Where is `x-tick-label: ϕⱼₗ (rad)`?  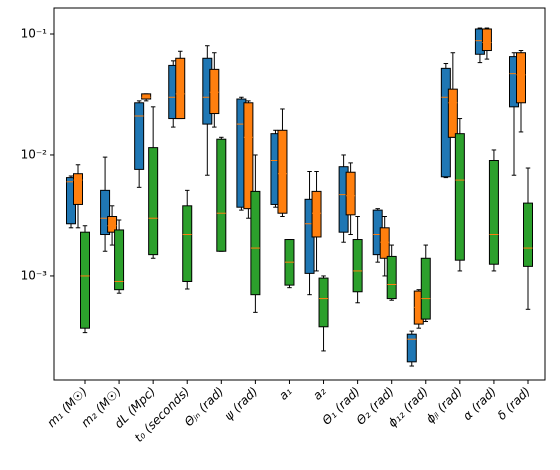
x-tick-label: ϕⱼₗ (rad) is located at coordinates (444, 405).